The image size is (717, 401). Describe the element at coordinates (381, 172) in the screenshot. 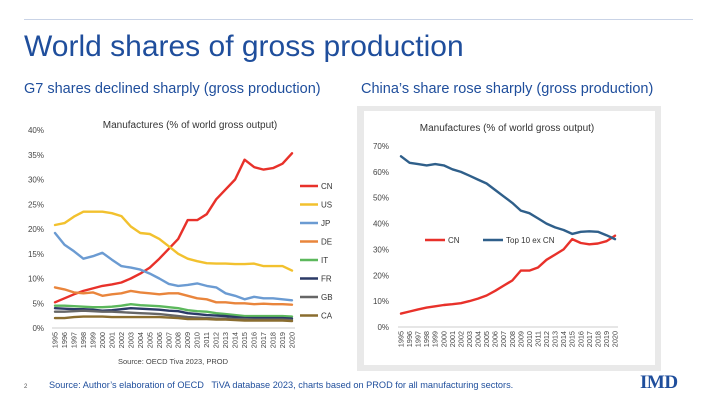

I see `y-tick-label: 60%` at that location.